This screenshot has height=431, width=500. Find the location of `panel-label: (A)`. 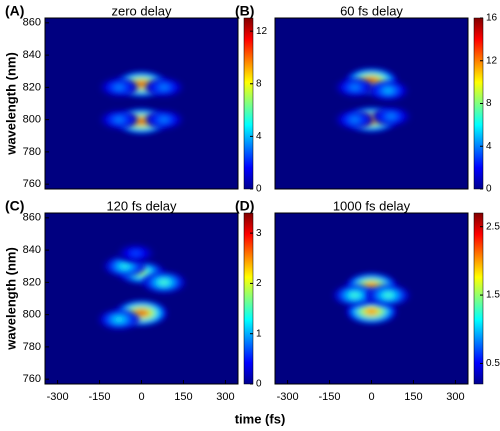

panel-label: (A) is located at coordinates (14, 11).